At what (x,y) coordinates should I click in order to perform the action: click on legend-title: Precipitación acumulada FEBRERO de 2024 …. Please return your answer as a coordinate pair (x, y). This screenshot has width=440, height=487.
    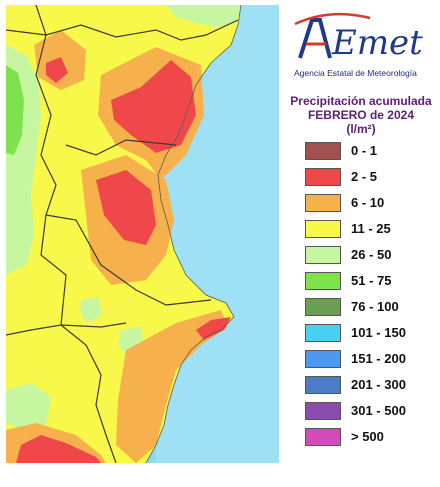
    Looking at the image, I should click on (361, 115).